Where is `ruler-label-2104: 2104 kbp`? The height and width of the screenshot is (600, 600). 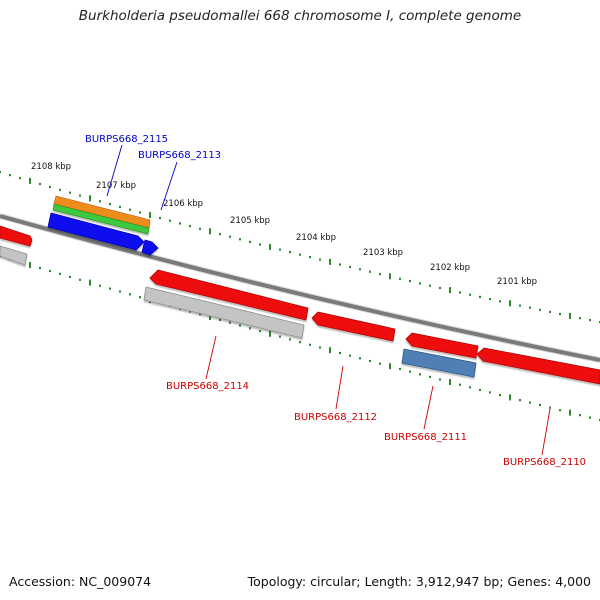
ruler-label-2104: 2104 kbp is located at coordinates (316, 238).